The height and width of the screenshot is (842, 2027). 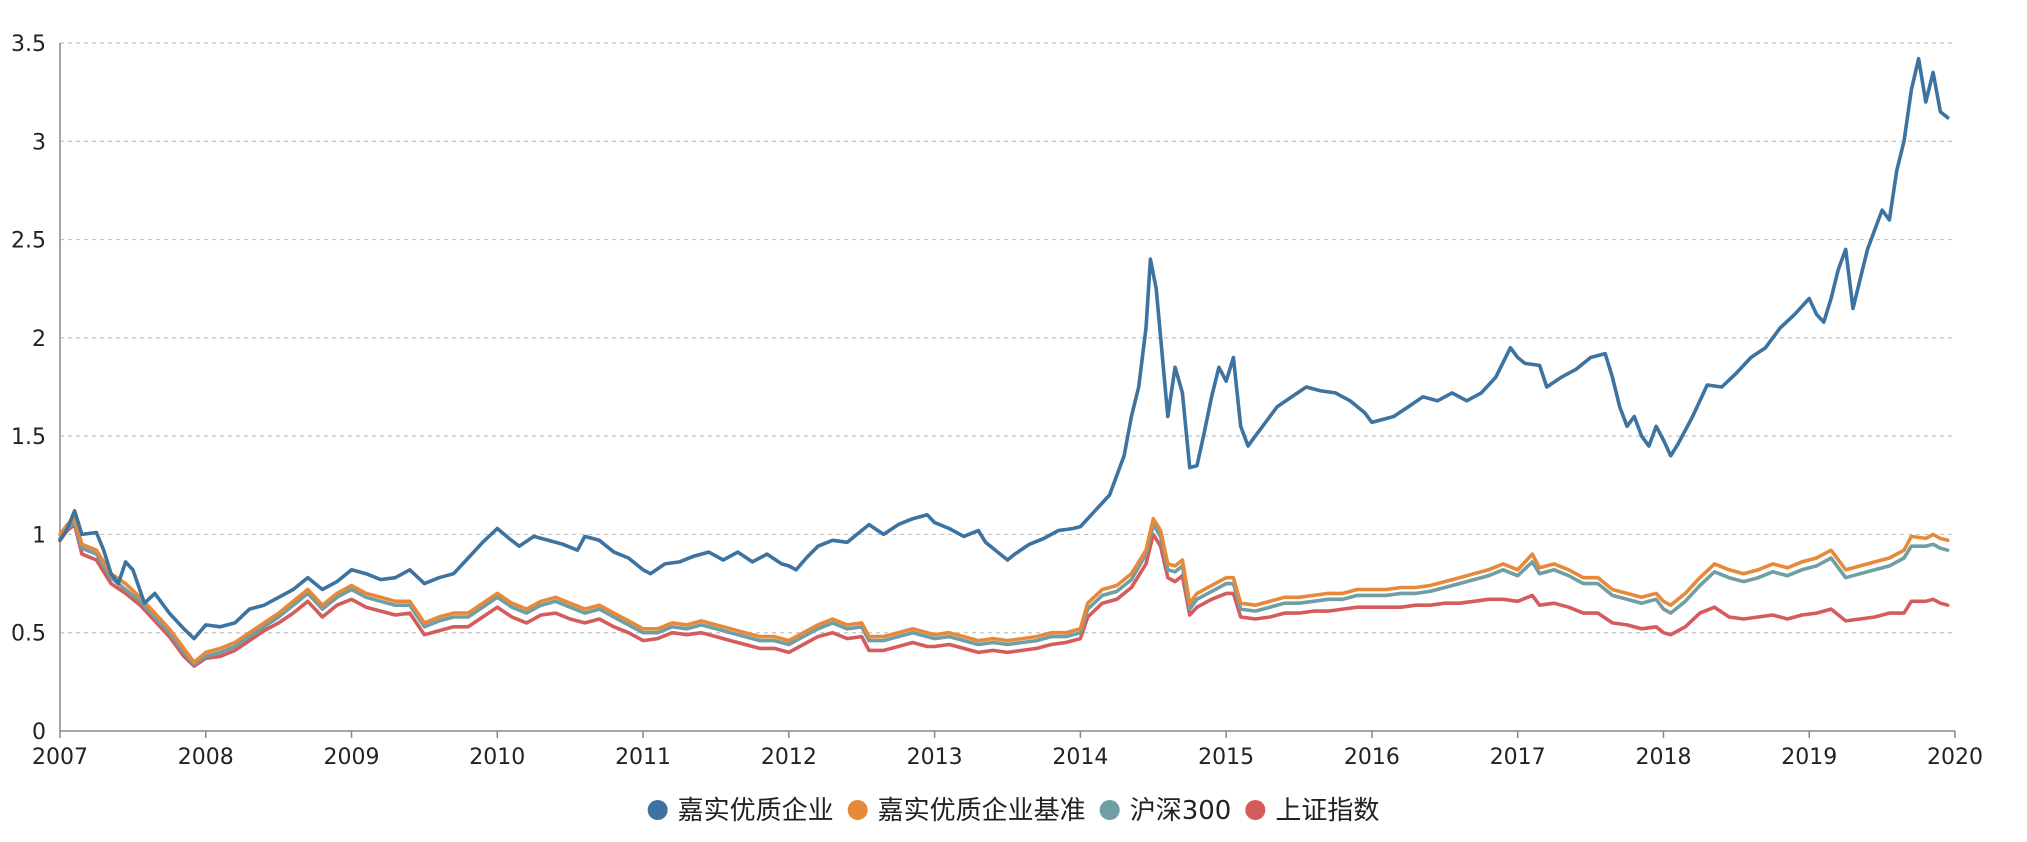 What do you see at coordinates (982, 811) in the screenshot?
I see `legend-label: 嘉实优质企业基准` at bounding box center [982, 811].